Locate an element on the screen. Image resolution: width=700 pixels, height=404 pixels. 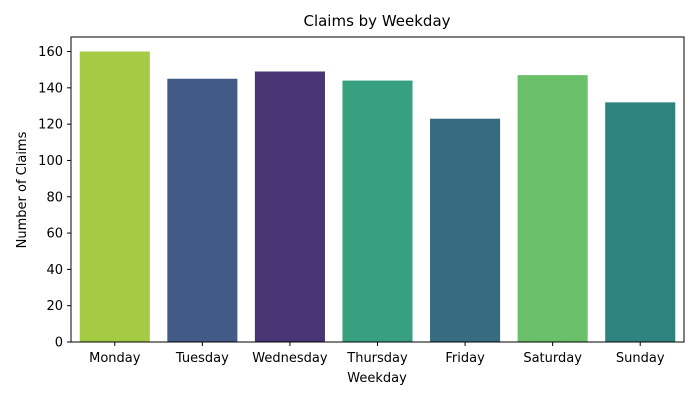
y-tick-label: 80 is located at coordinates (54, 197).